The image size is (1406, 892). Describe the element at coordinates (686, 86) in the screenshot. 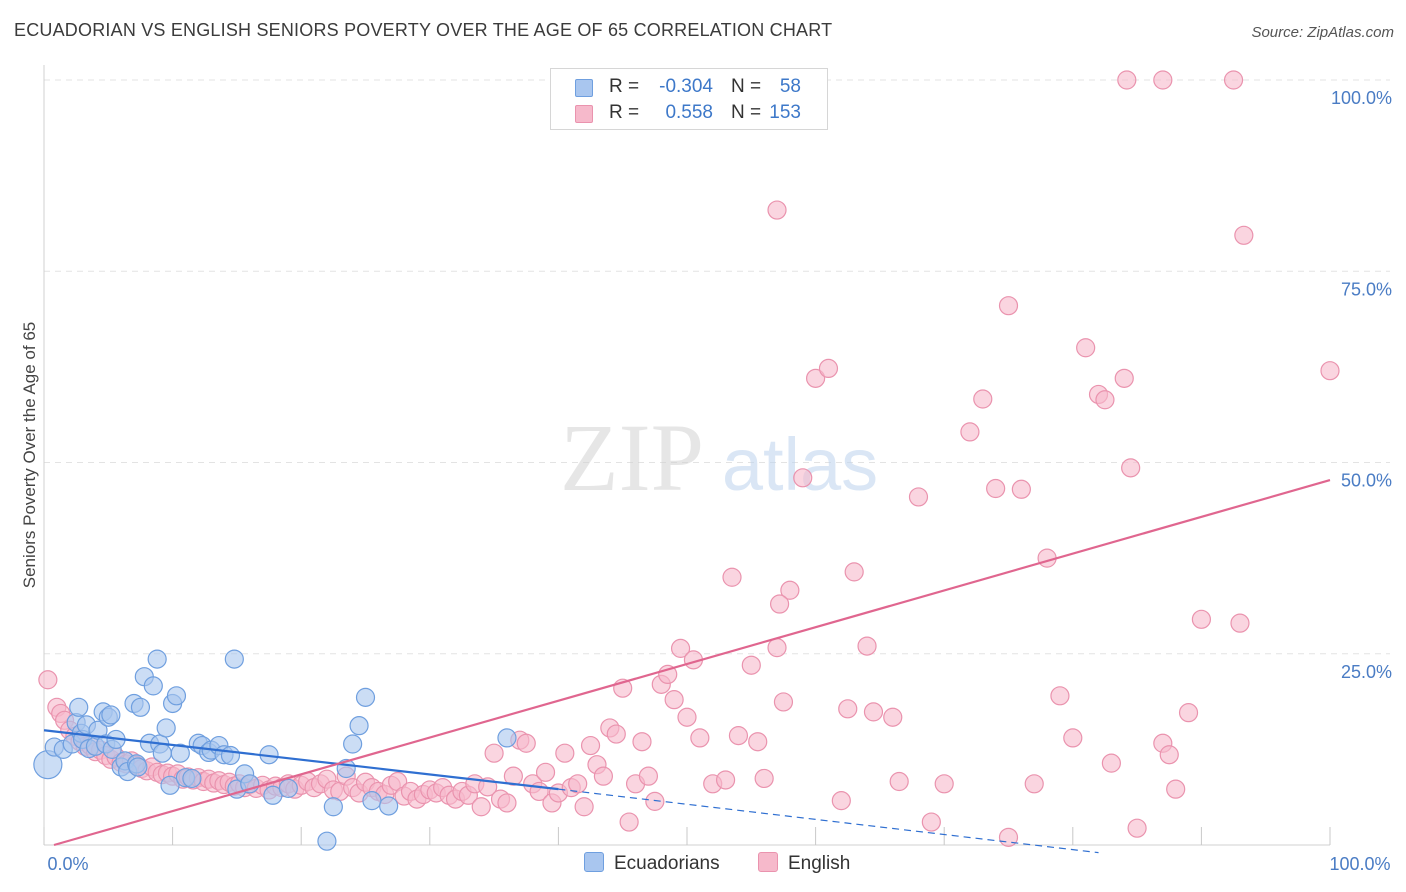

I see `legend-r-value: -0.304` at that location.